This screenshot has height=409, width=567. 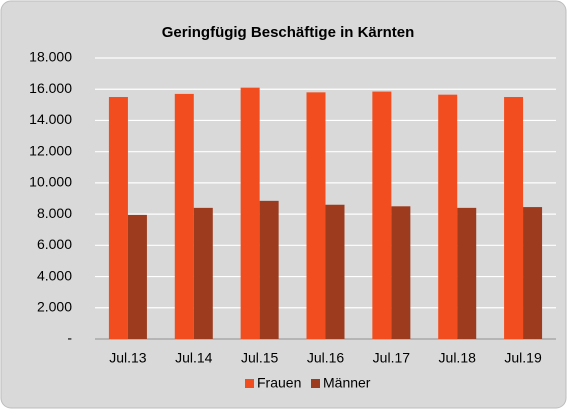 I want to click on y-tick-label: 16.000, so click(x=50, y=88).